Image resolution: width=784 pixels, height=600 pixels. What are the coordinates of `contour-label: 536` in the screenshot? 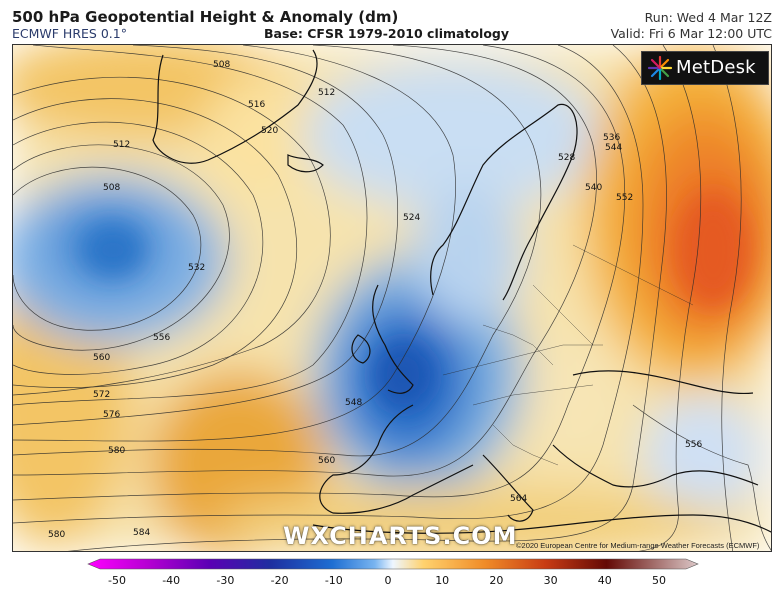 It's located at (611, 138).